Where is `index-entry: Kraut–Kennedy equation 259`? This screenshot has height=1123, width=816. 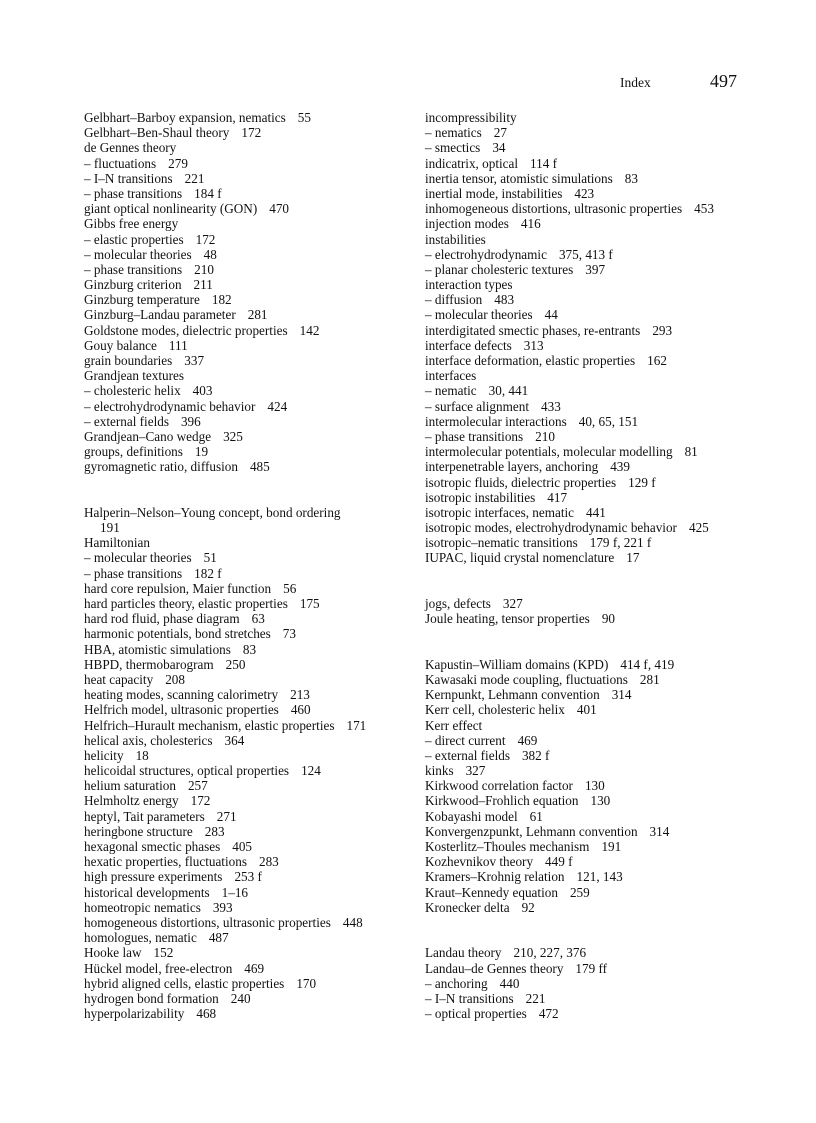
index-entry: Kraut–Kennedy equation 259 is located at coordinates (590, 892).